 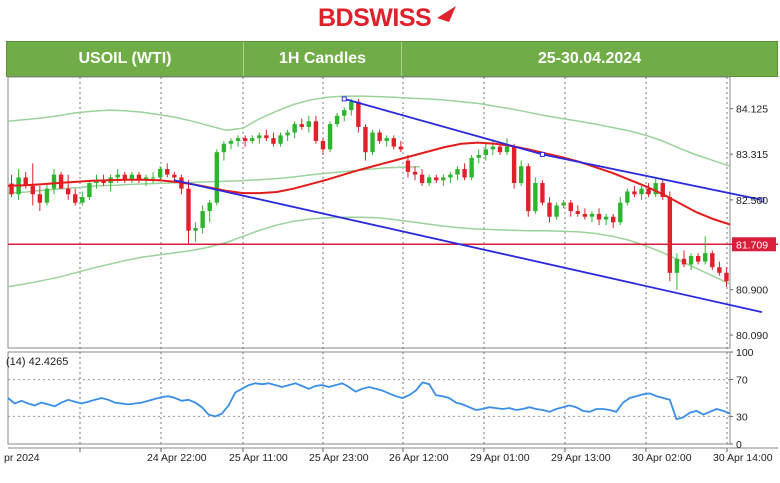 What do you see at coordinates (125, 59) in the screenshot?
I see `symbol-label: USOIL (WTI)` at bounding box center [125, 59].